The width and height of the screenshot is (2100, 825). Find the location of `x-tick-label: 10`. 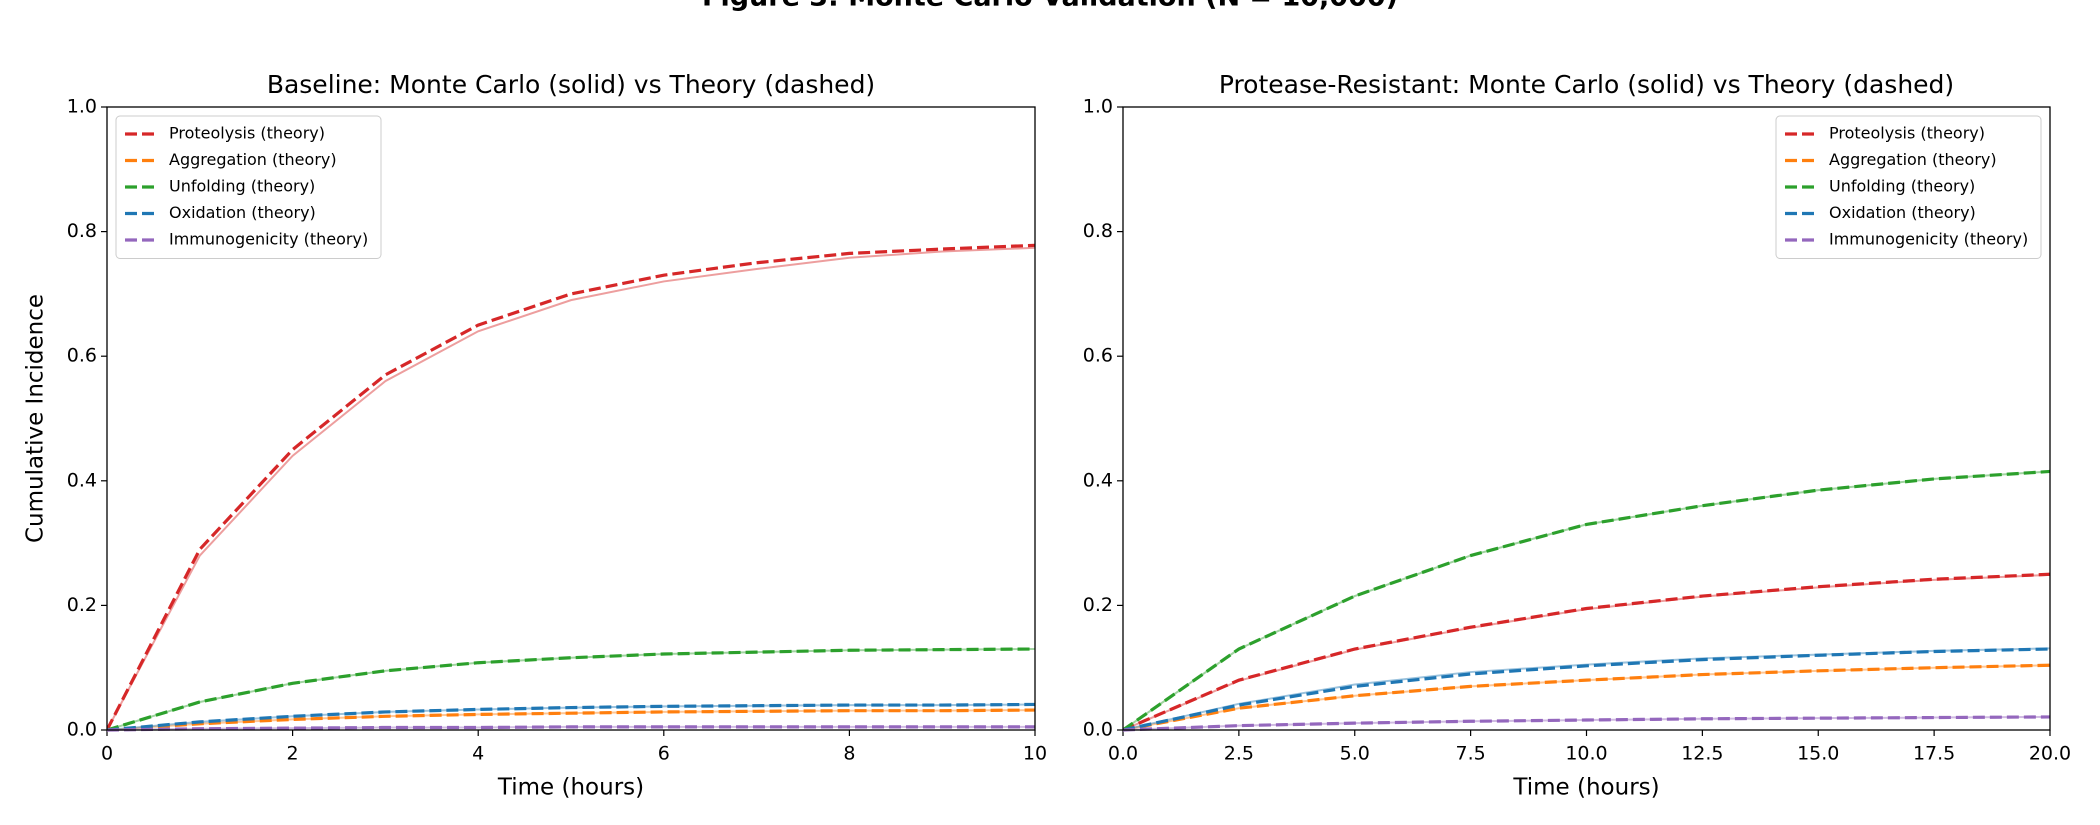

x-tick-label: 10 is located at coordinates (1035, 754).